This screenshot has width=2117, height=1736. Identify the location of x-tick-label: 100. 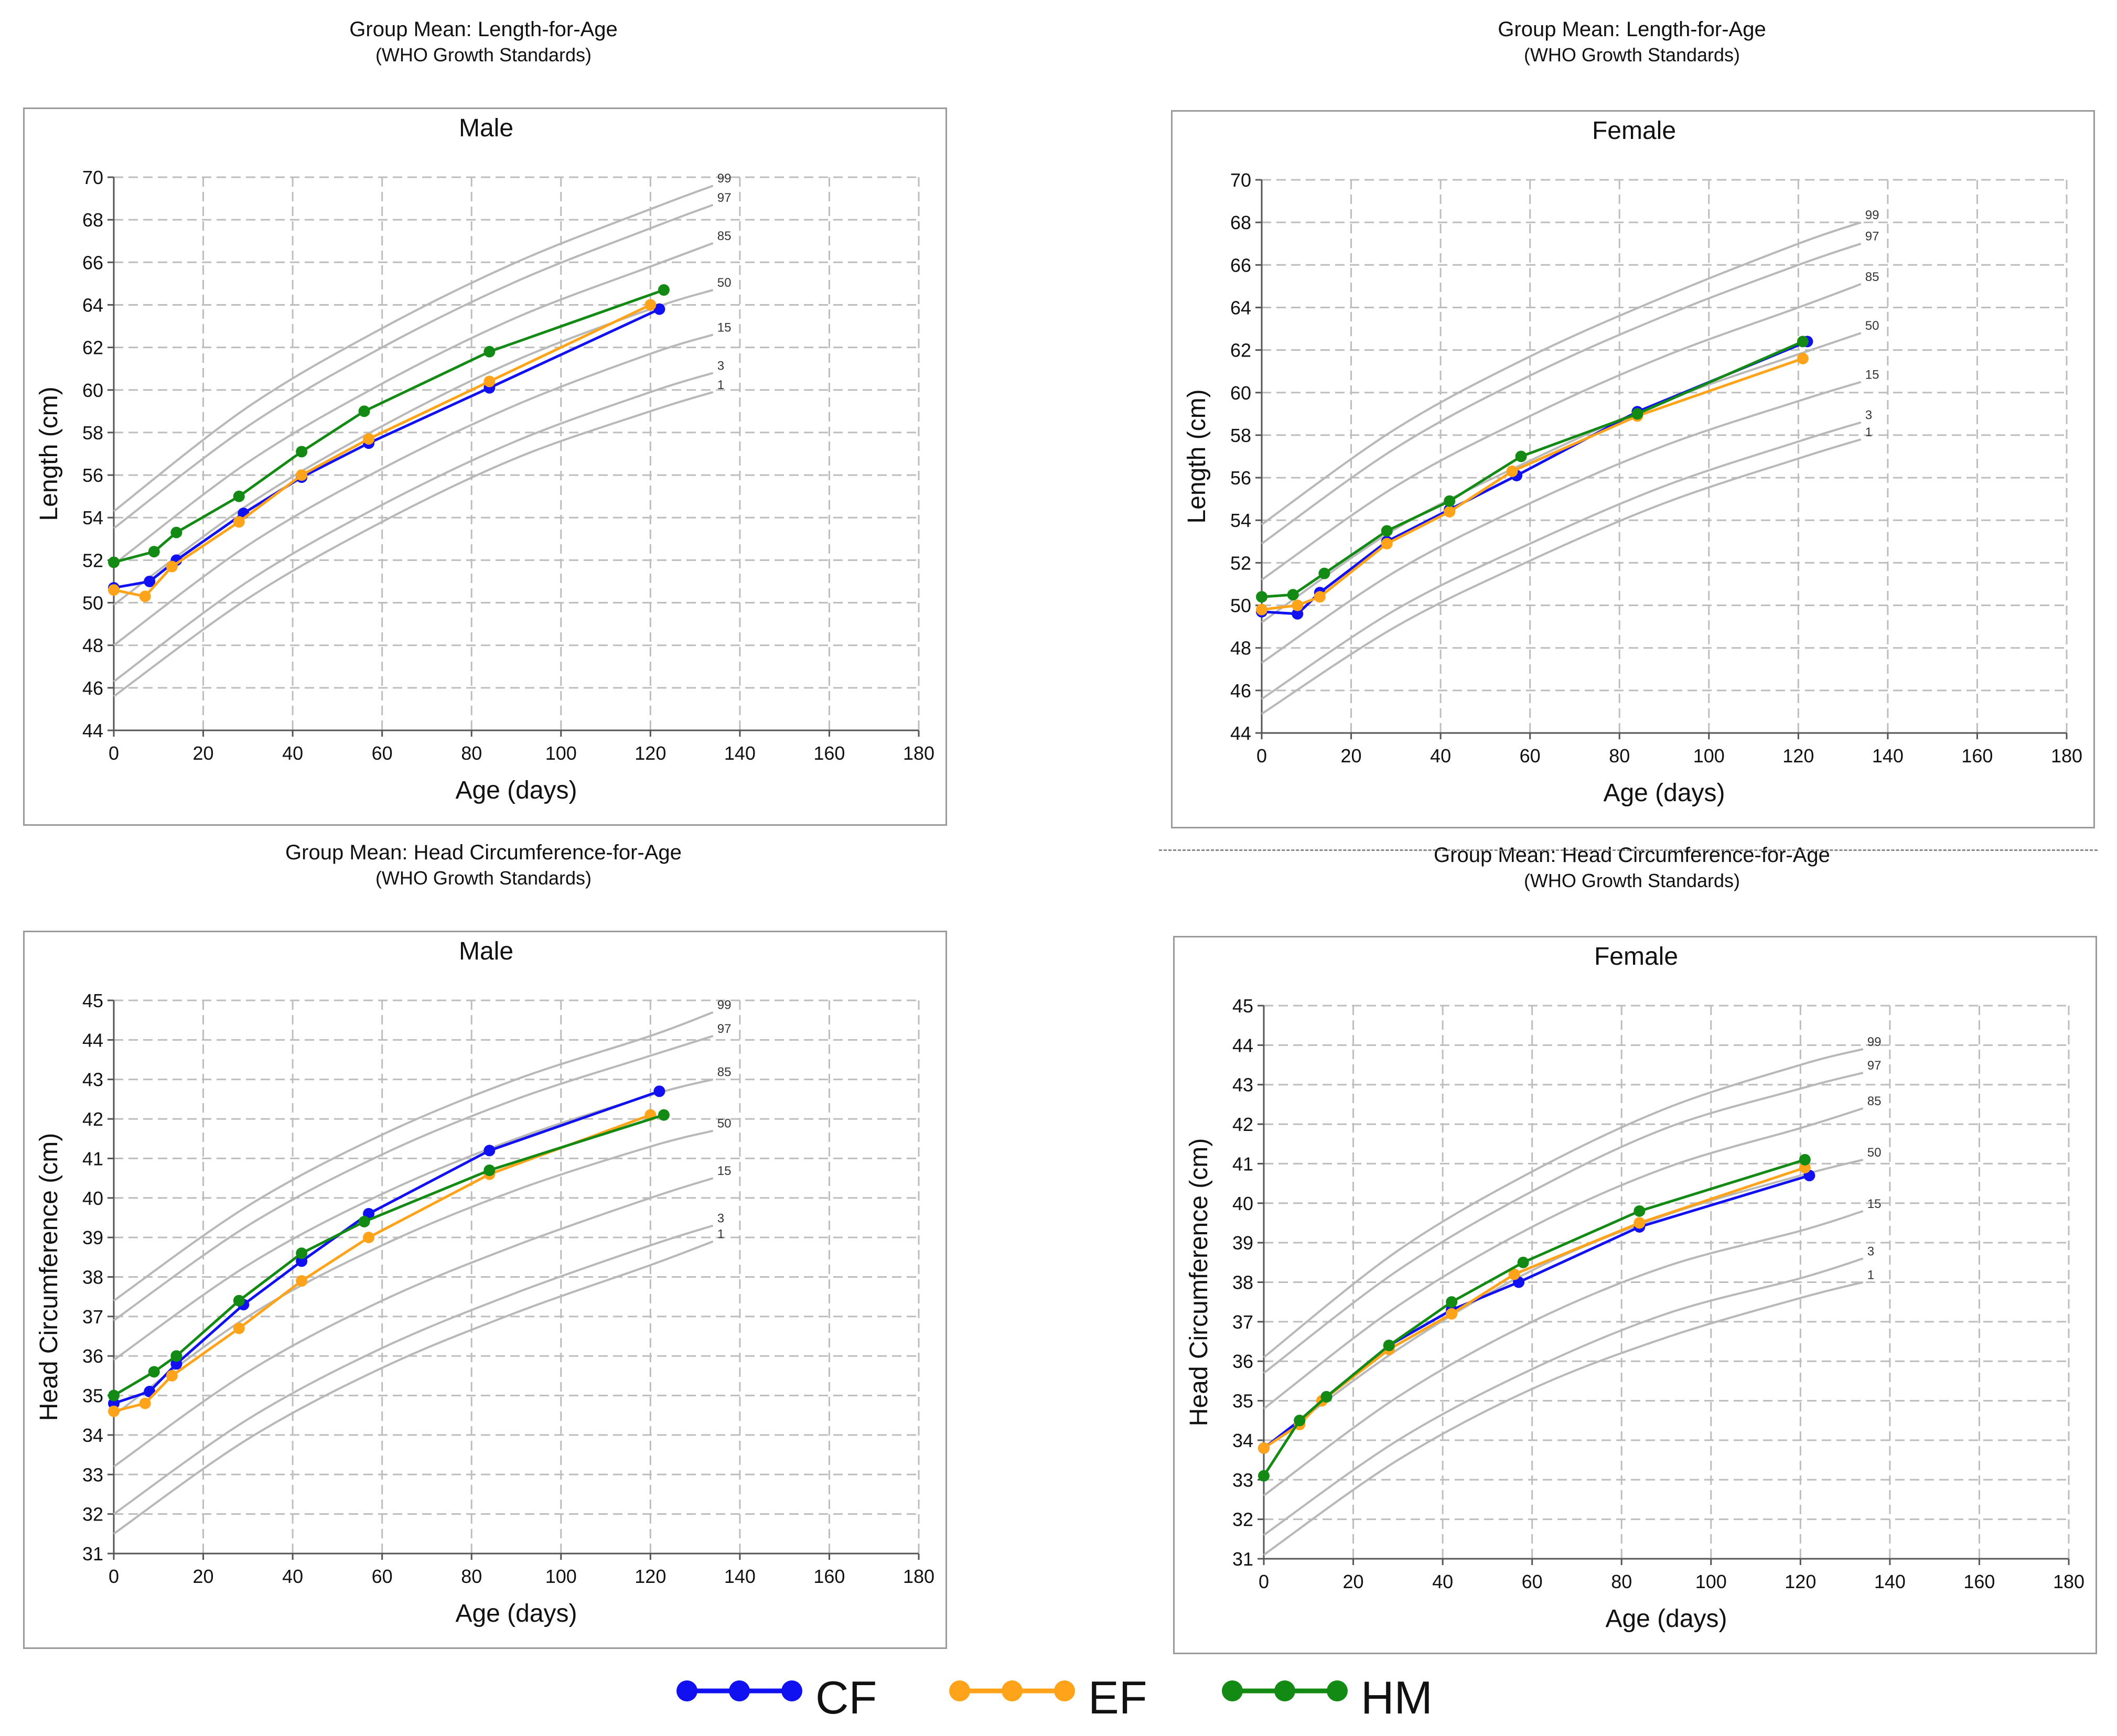
(1711, 1582).